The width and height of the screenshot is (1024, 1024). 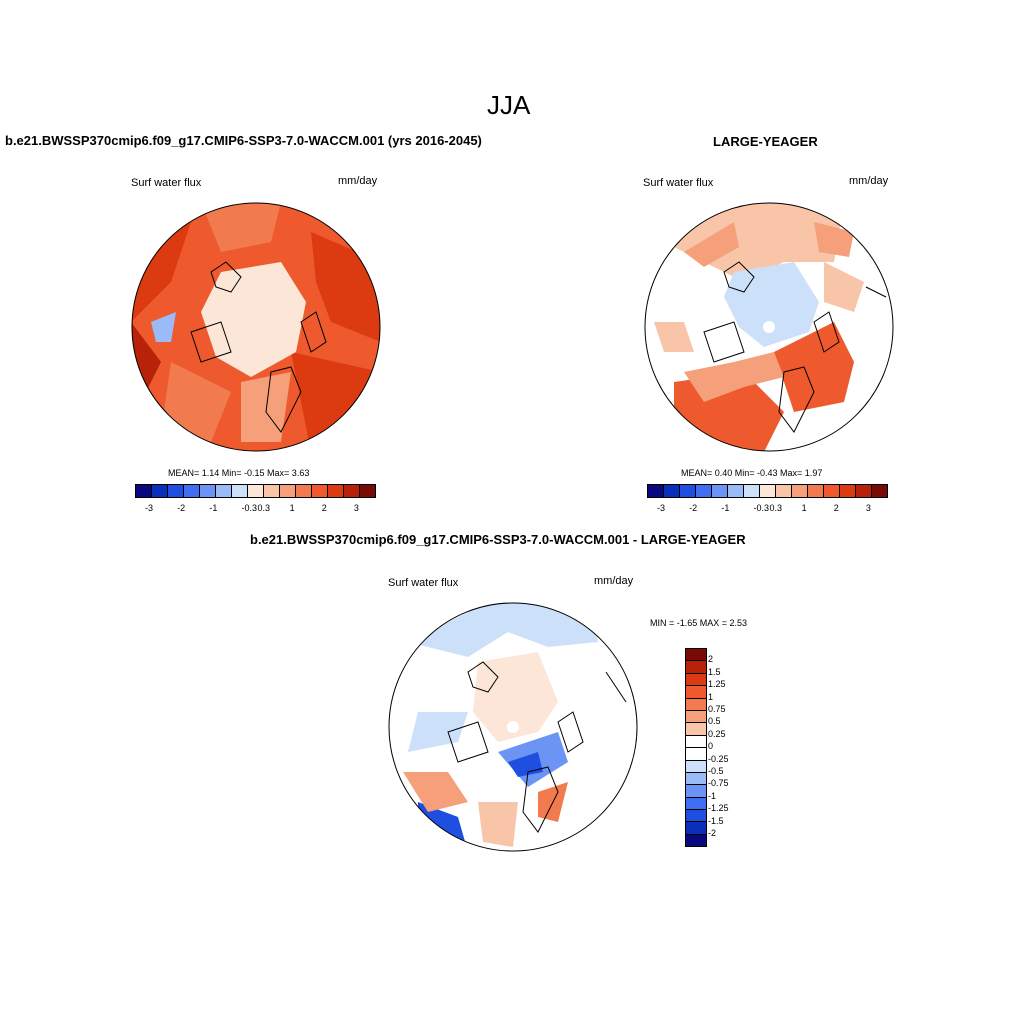 What do you see at coordinates (714, 671) in the screenshot?
I see `panel3-colorbar-tick-label: 1.5` at bounding box center [714, 671].